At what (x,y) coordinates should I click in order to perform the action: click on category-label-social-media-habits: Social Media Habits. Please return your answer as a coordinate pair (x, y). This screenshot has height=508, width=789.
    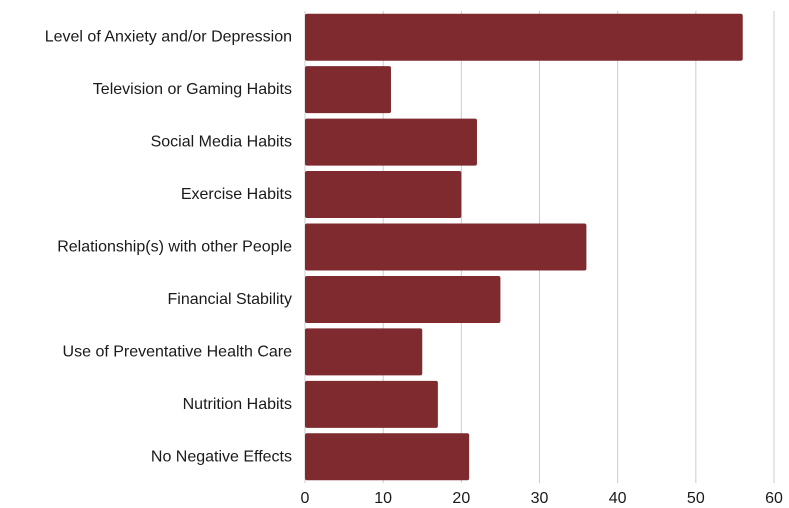
    Looking at the image, I should click on (221, 142).